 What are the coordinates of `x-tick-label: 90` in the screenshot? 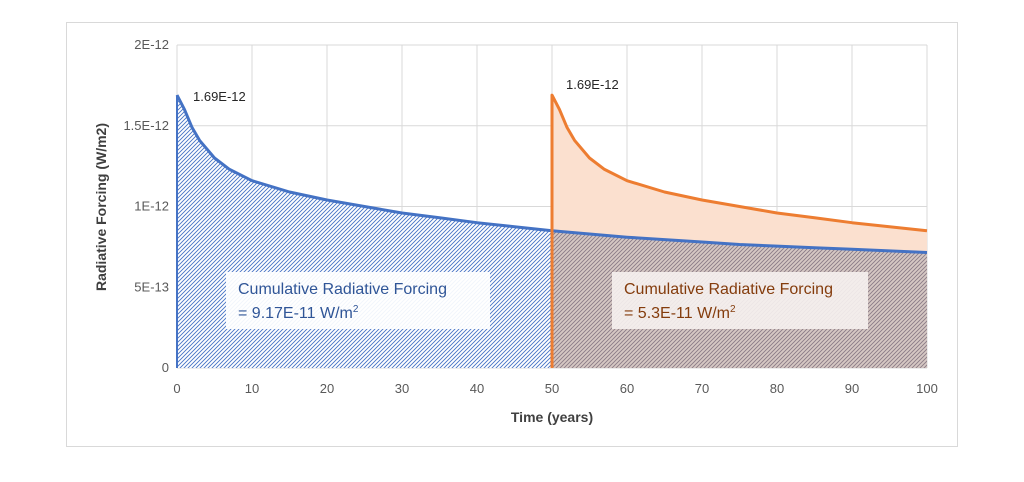 It's located at (852, 388).